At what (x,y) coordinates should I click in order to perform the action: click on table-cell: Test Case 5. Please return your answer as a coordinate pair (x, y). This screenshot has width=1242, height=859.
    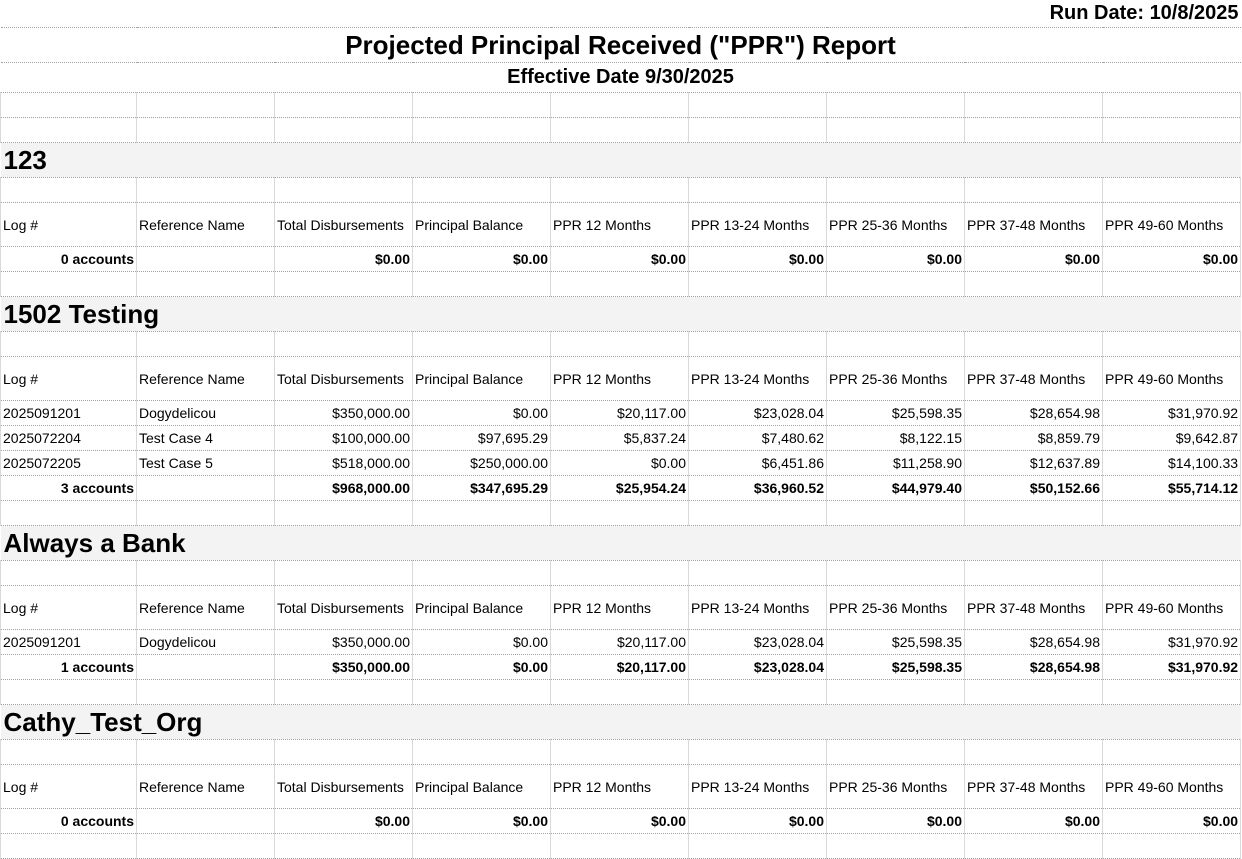
    Looking at the image, I should click on (205, 463).